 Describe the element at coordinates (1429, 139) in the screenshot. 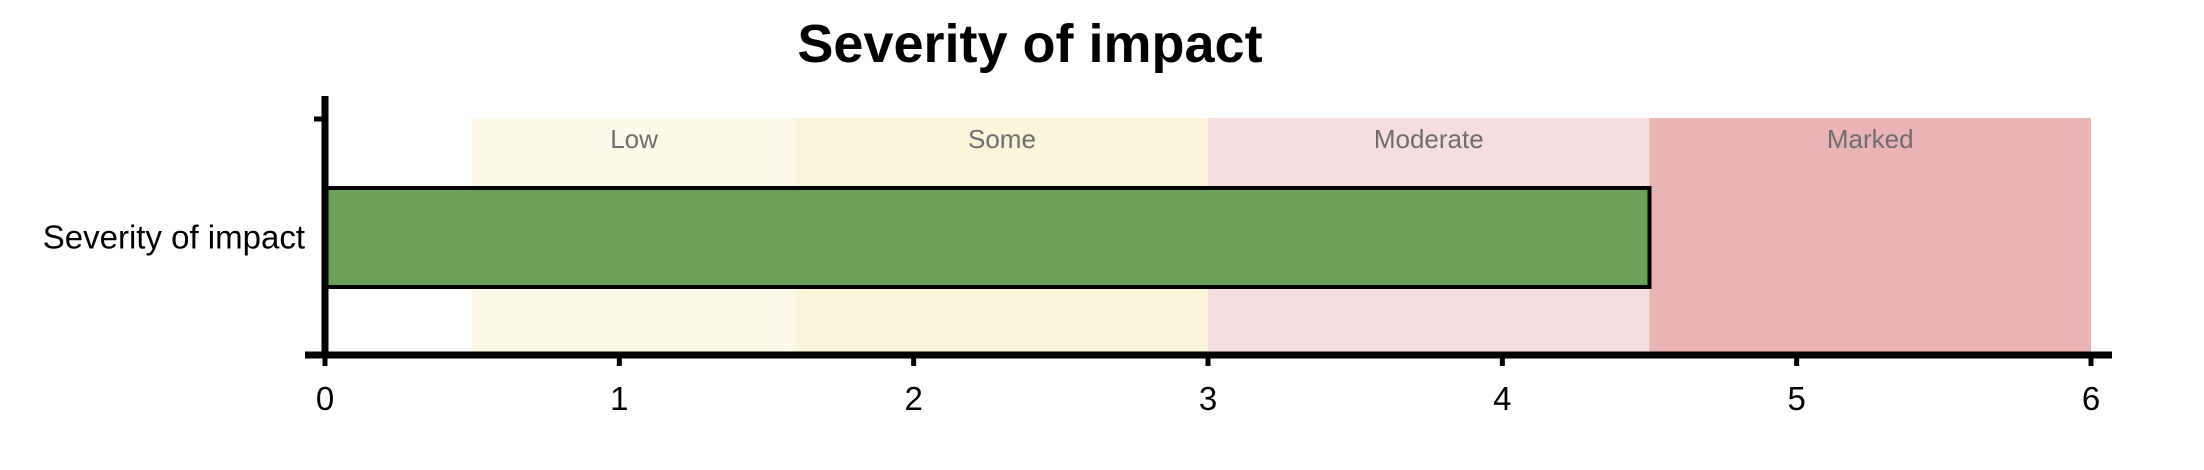

I see `band-label-moderate: Moderate` at that location.